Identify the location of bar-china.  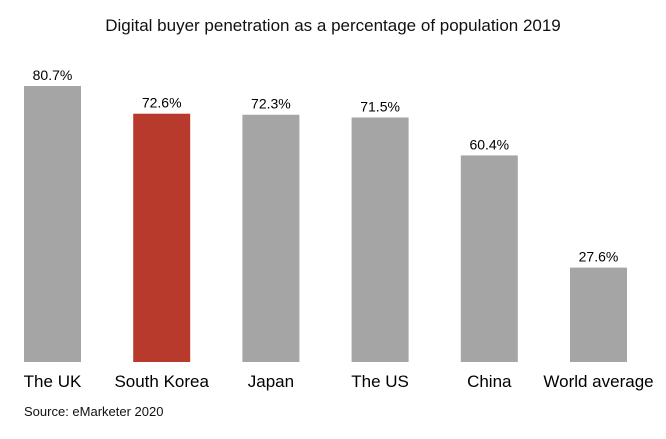
(489, 258).